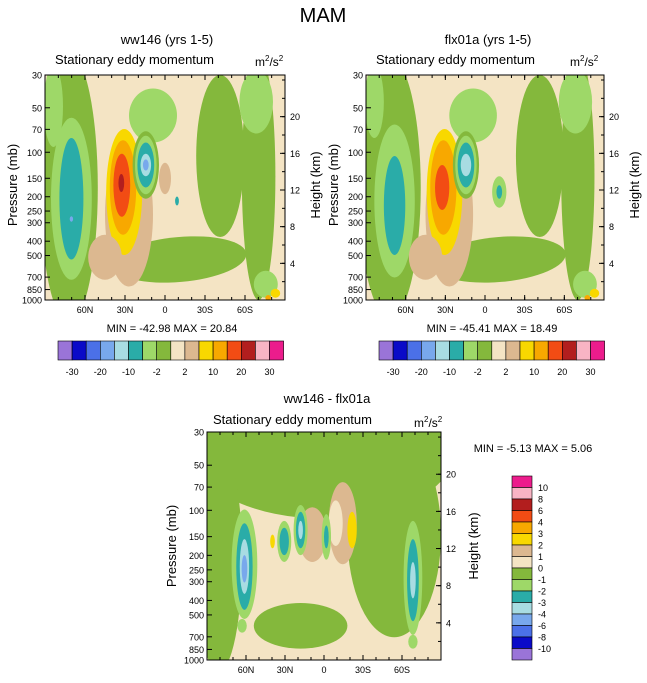 This screenshot has height=683, width=647. Describe the element at coordinates (324, 546) in the screenshot. I see `contour-field` at that location.